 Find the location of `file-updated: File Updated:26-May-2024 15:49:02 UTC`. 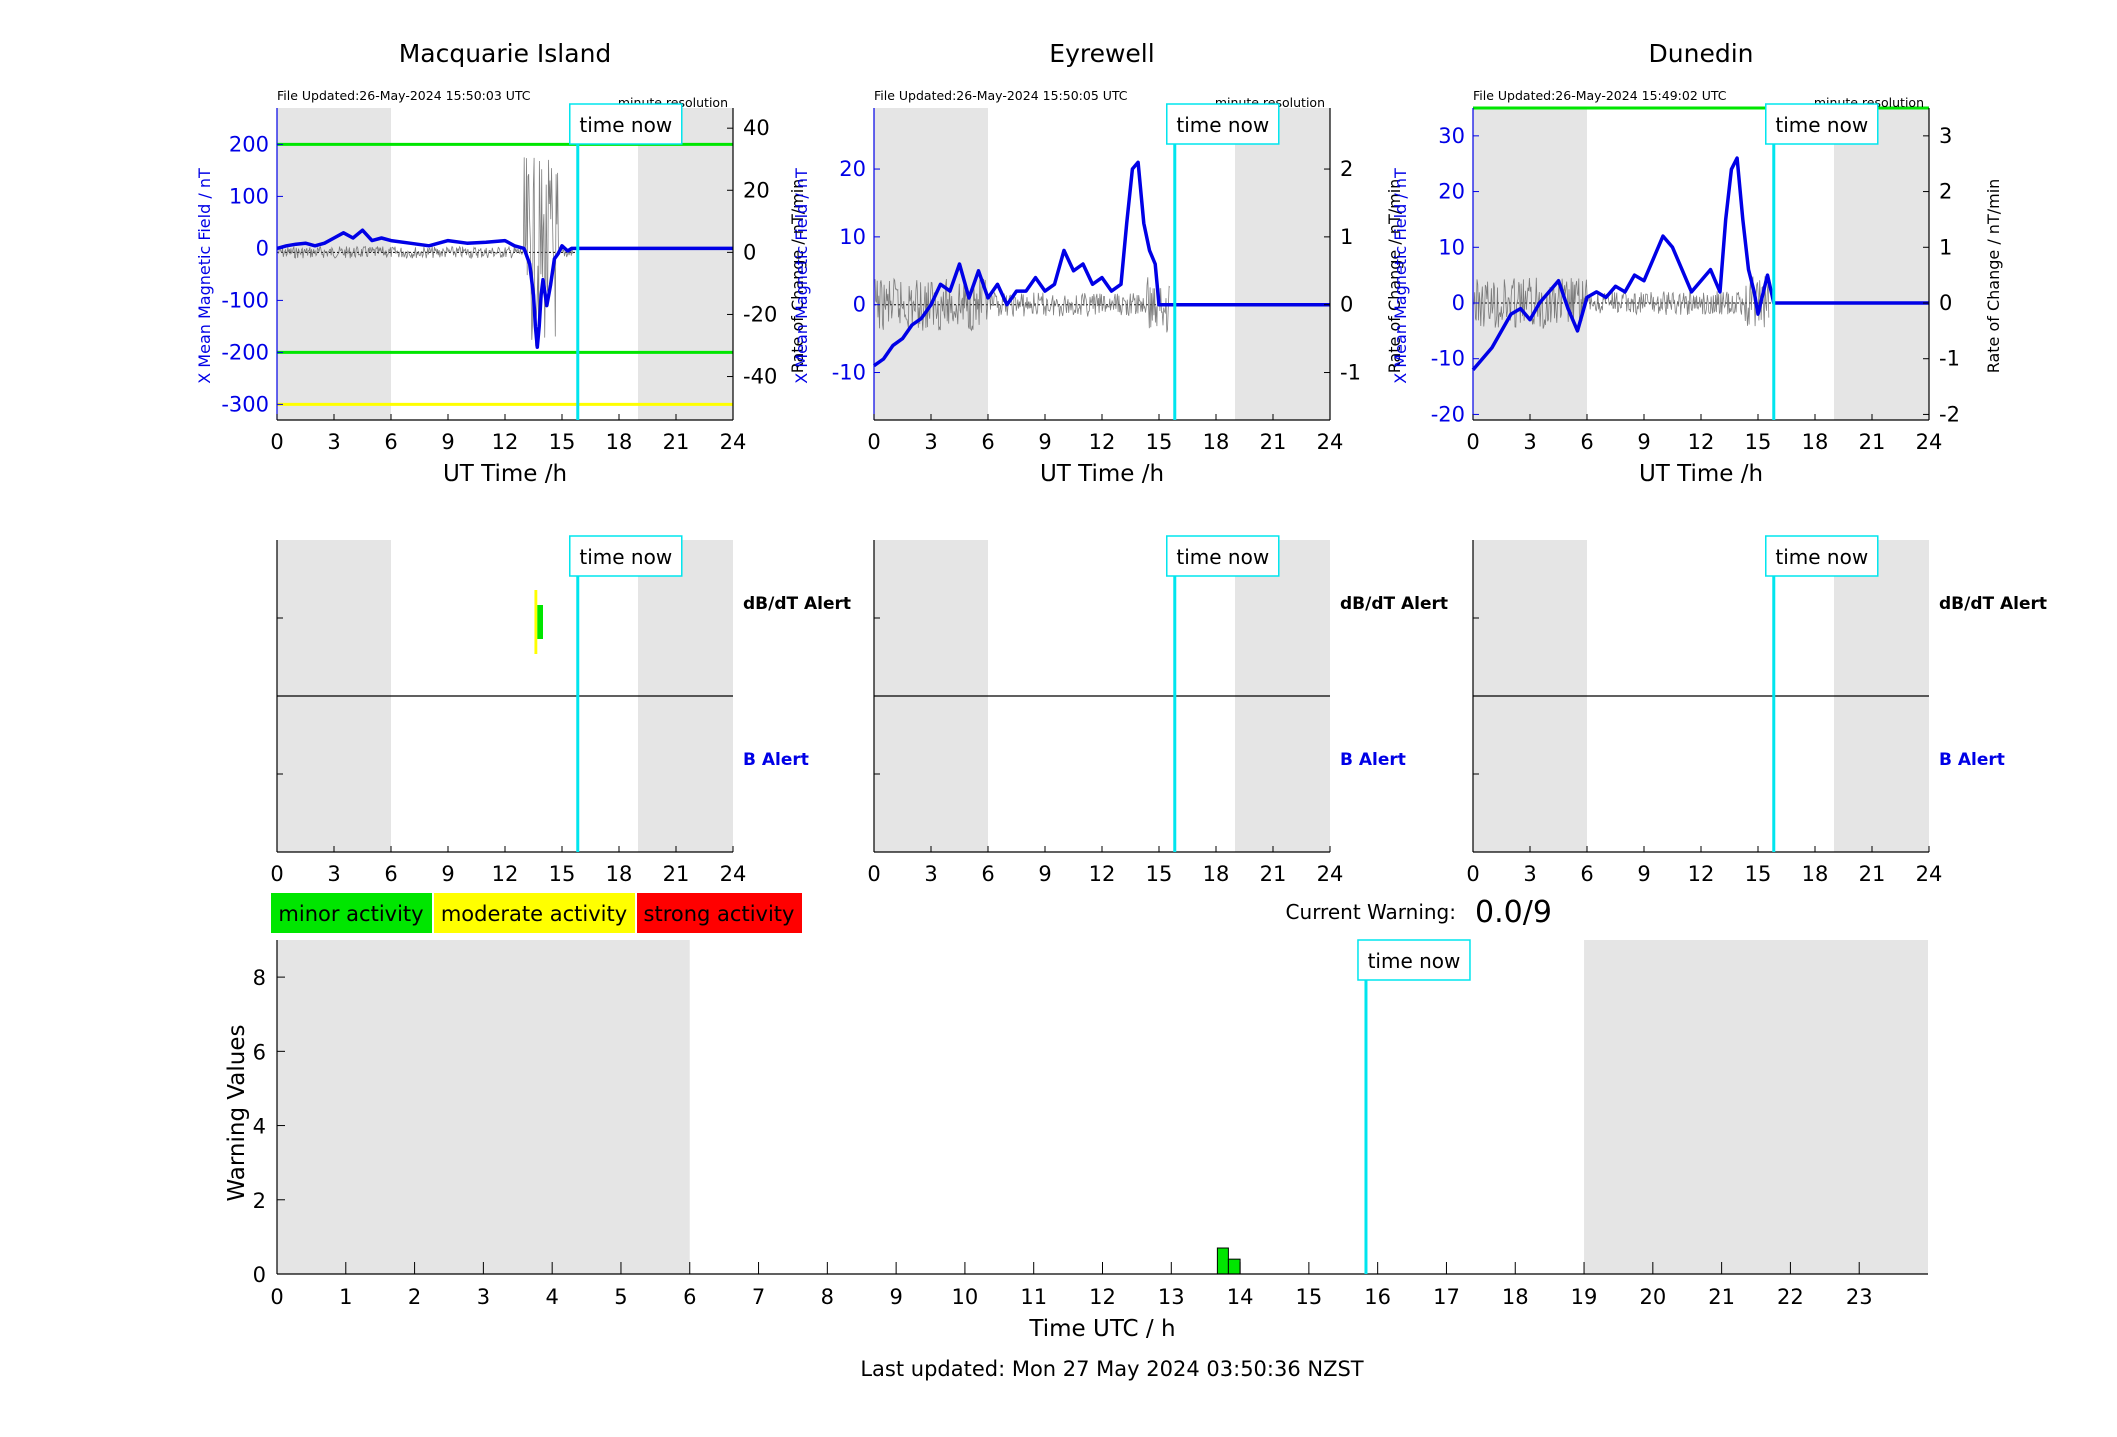

file-updated: File Updated:26-May-2024 15:49:02 UTC is located at coordinates (1600, 95).